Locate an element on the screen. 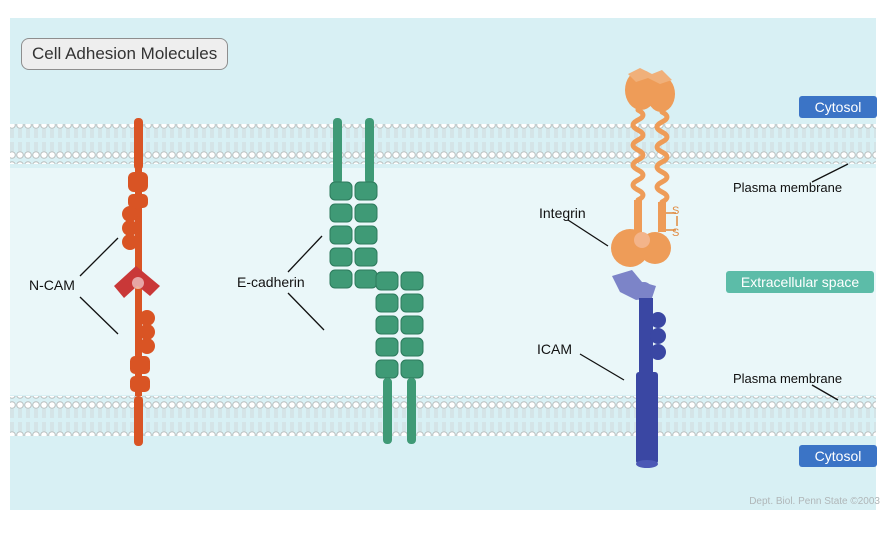 The height and width of the screenshot is (537, 896). icam-molecule is located at coordinates (639, 369).